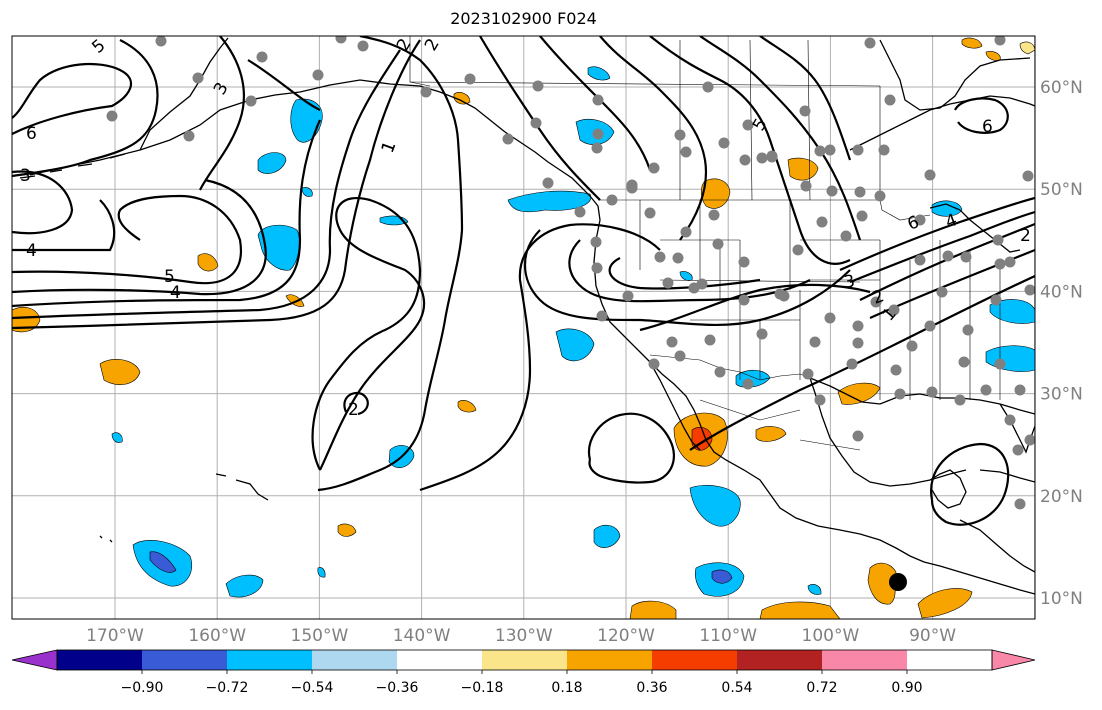  Describe the element at coordinates (1061, 343) in the screenshot. I see `latitude-labels: 60°N 50°N 40°N 30°N 20°N 10°N` at that location.